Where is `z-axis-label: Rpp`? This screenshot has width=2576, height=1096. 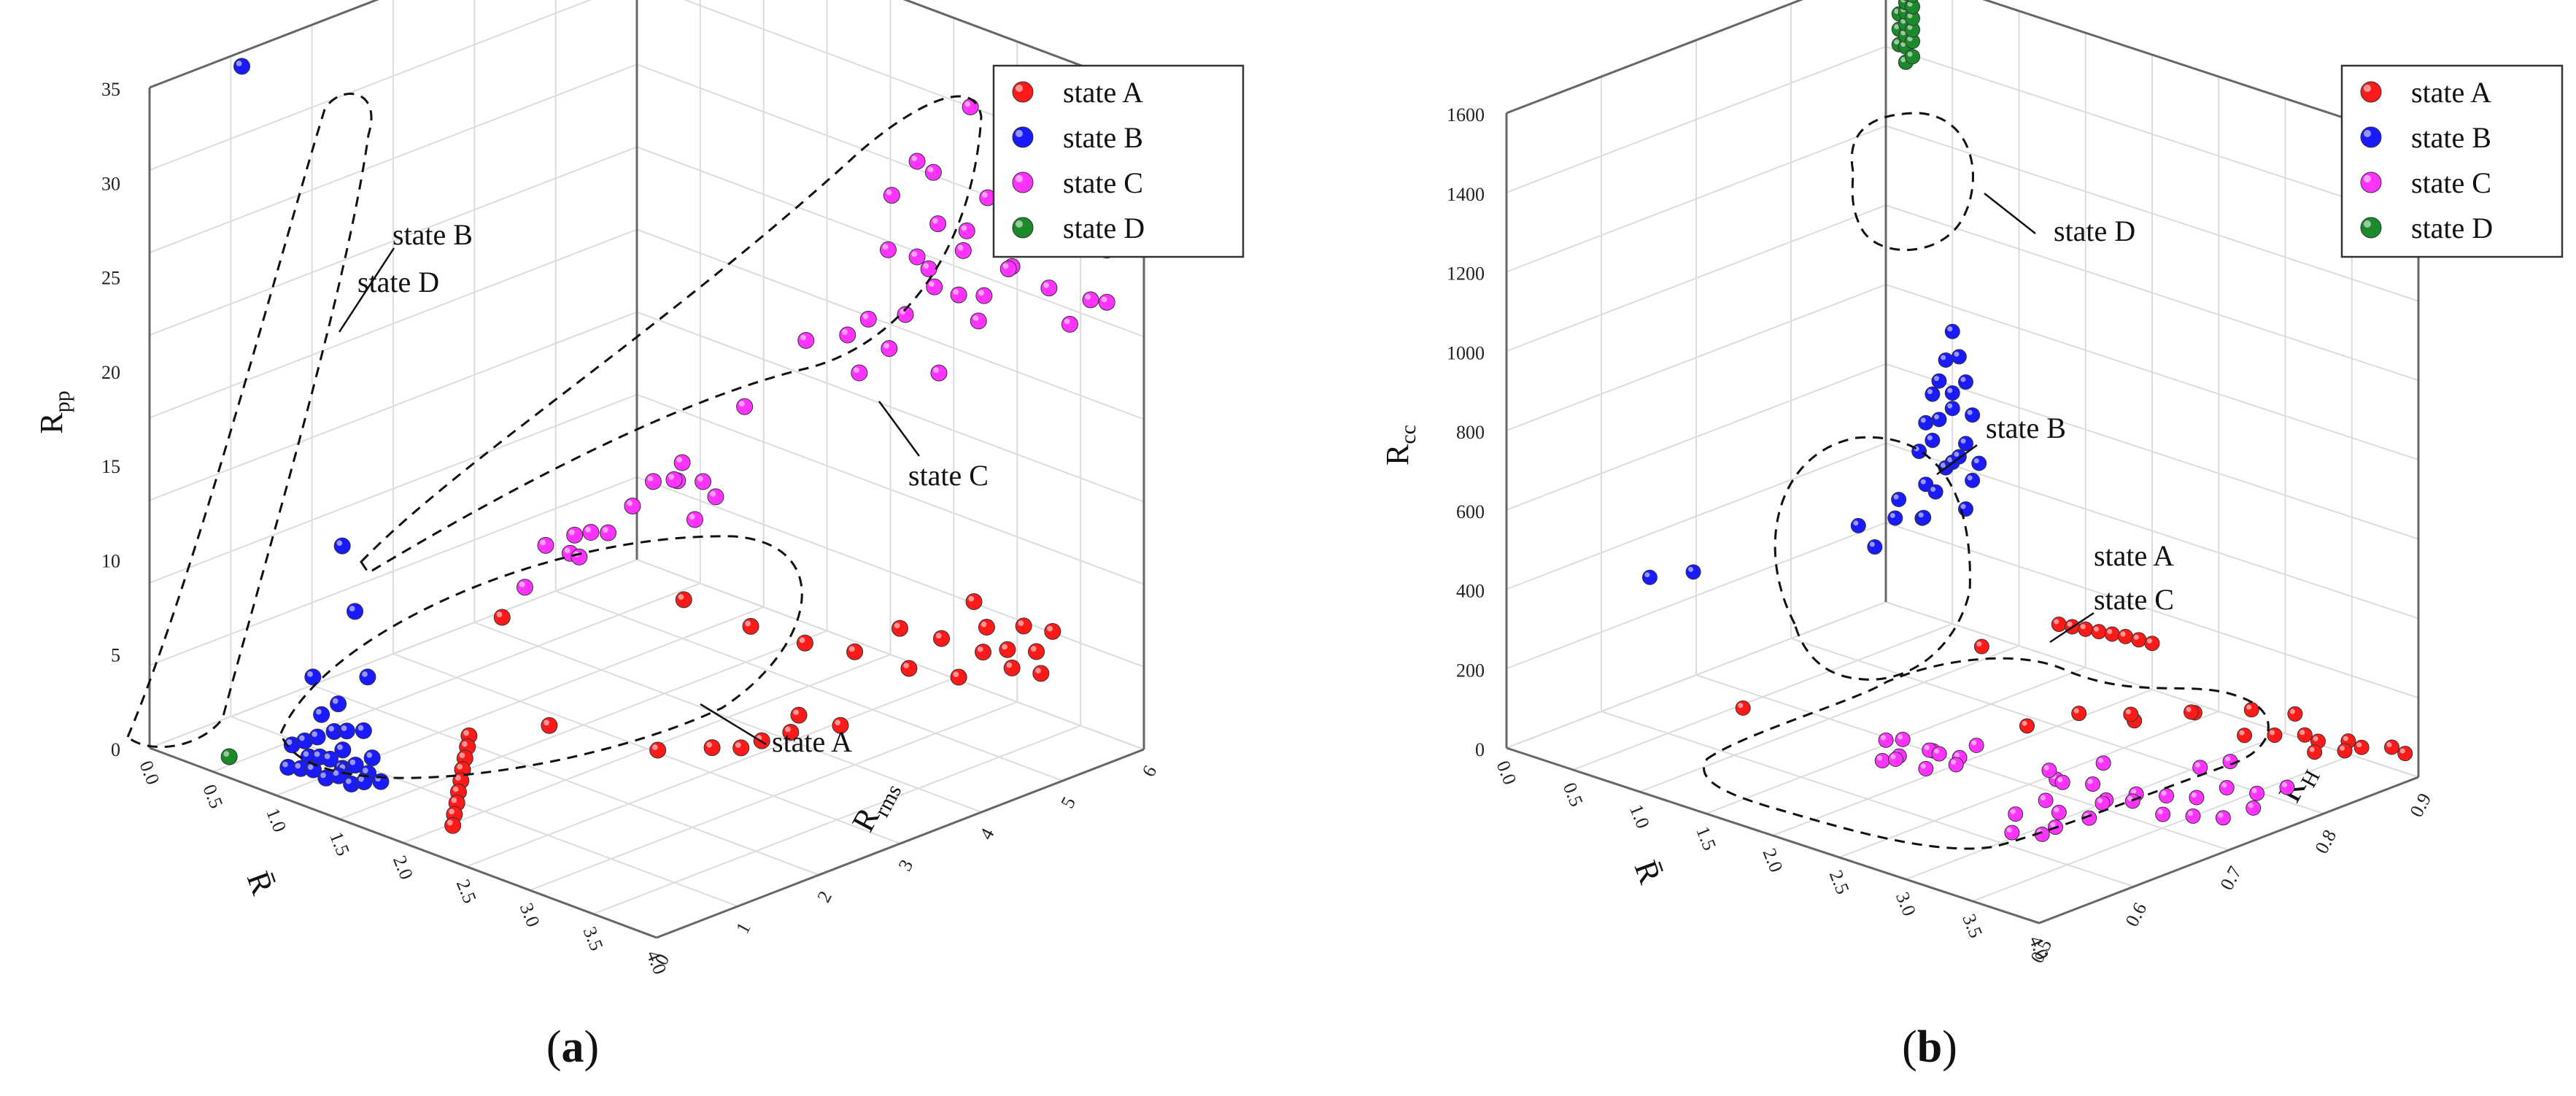 z-axis-label: Rpp is located at coordinates (54, 411).